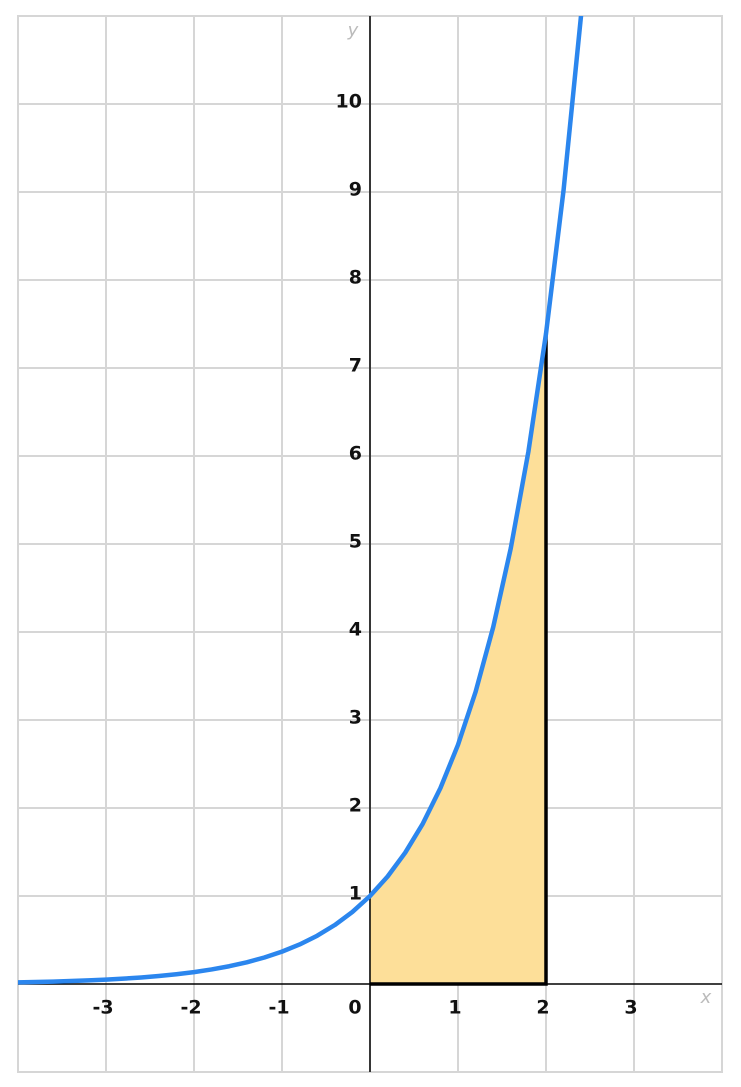 This screenshot has width=741, height=1087. I want to click on y-tick-label: 6, so click(355, 454).